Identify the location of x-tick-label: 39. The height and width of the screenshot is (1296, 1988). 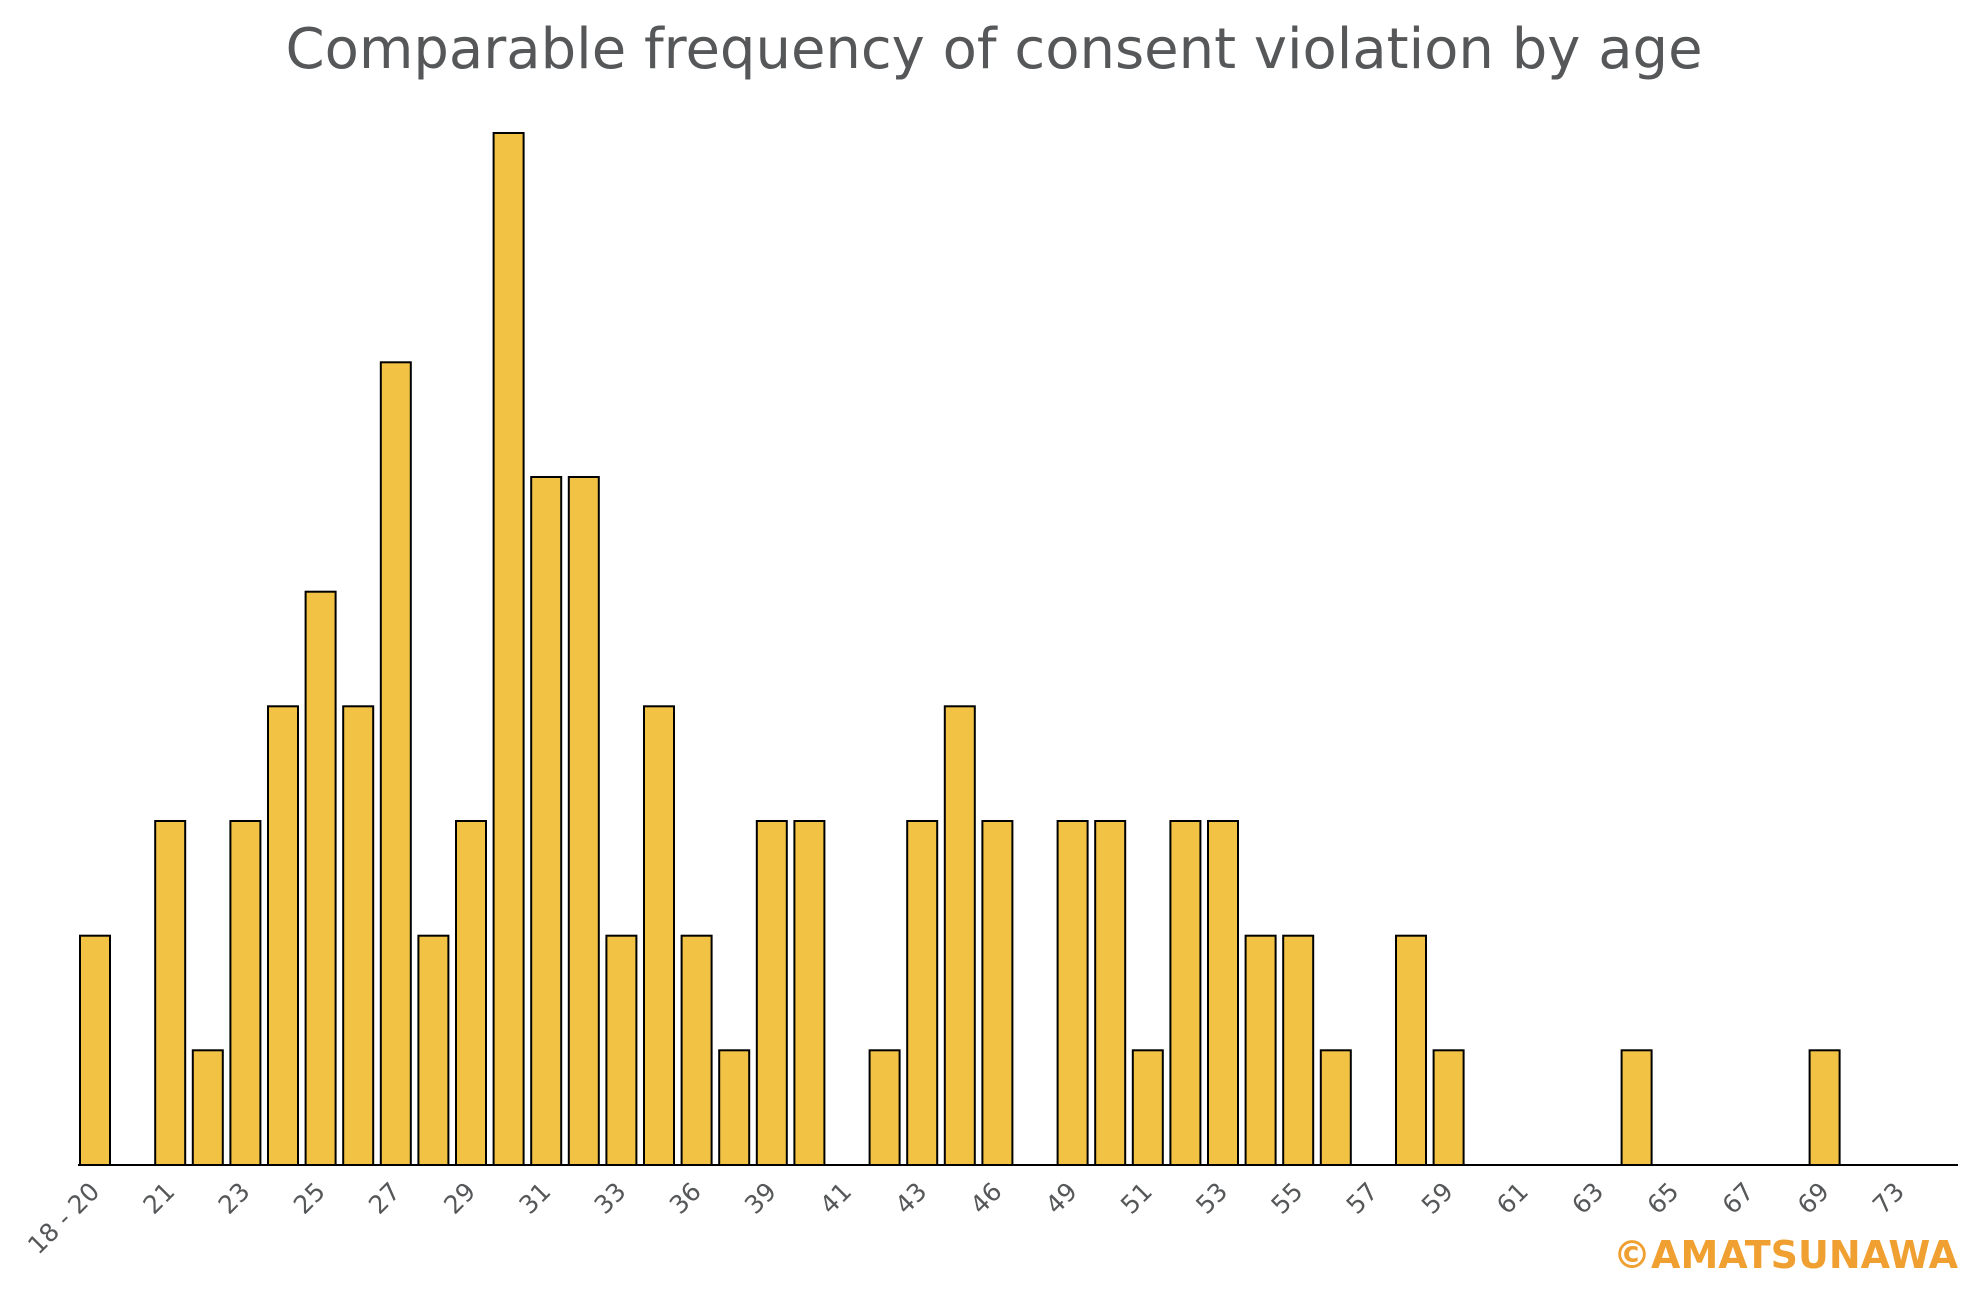
(760, 1198).